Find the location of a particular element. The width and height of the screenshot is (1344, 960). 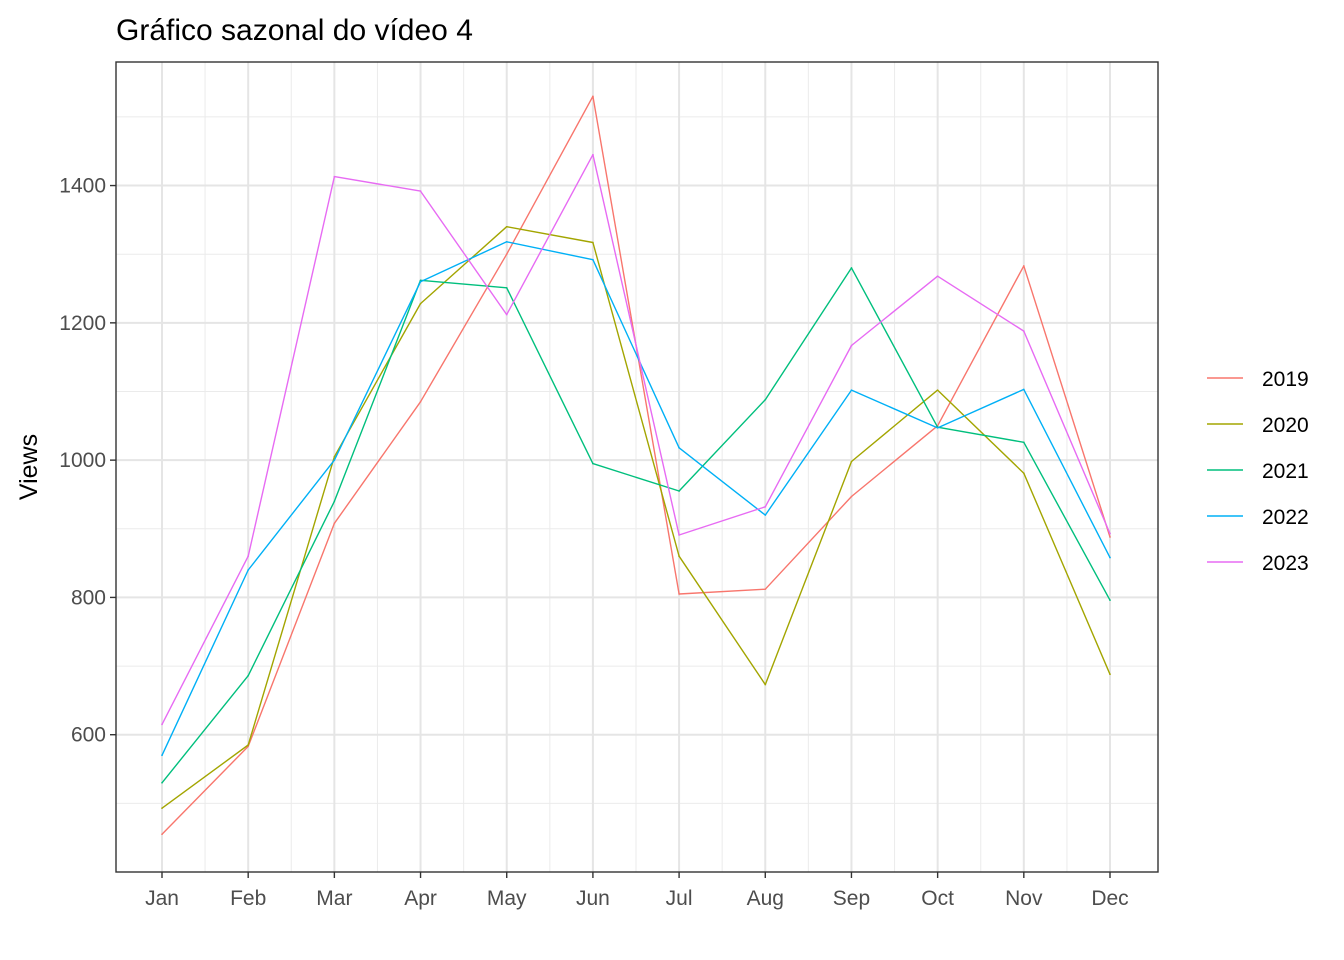

x-tick-label: Jul is located at coordinates (679, 898).